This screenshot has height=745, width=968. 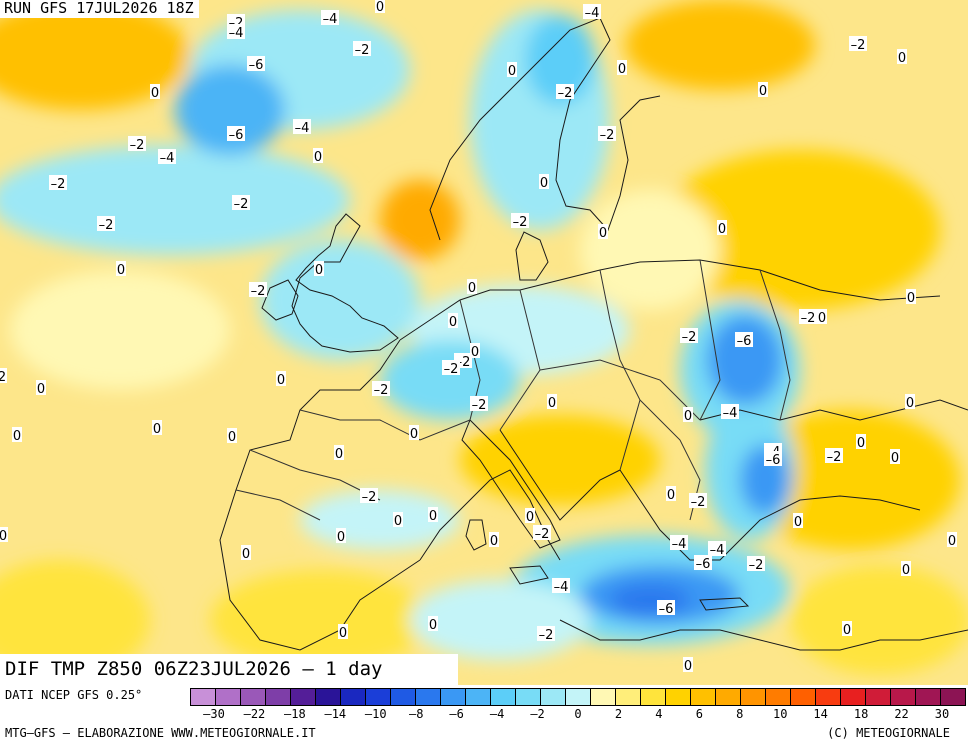 I want to click on svg-text: 2, so click(x=3, y=377).